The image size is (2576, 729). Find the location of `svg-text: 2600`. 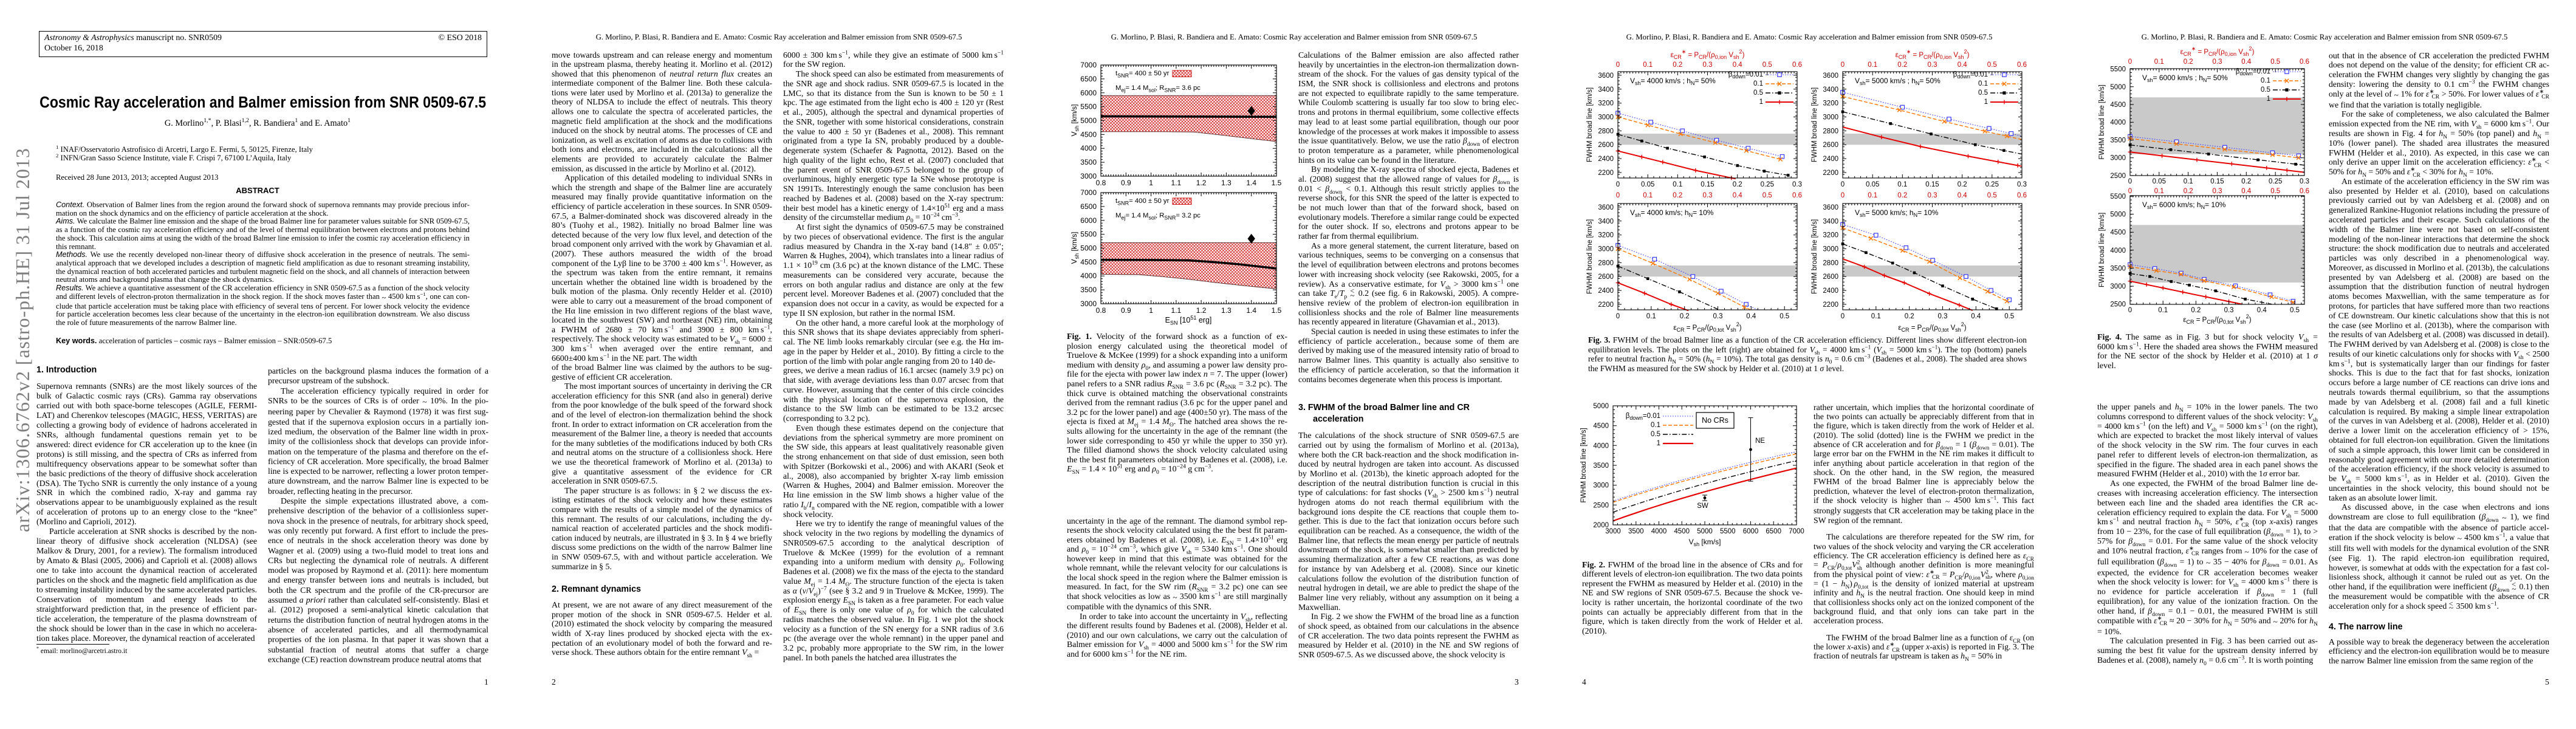

svg-text: 2600 is located at coordinates (1831, 145).